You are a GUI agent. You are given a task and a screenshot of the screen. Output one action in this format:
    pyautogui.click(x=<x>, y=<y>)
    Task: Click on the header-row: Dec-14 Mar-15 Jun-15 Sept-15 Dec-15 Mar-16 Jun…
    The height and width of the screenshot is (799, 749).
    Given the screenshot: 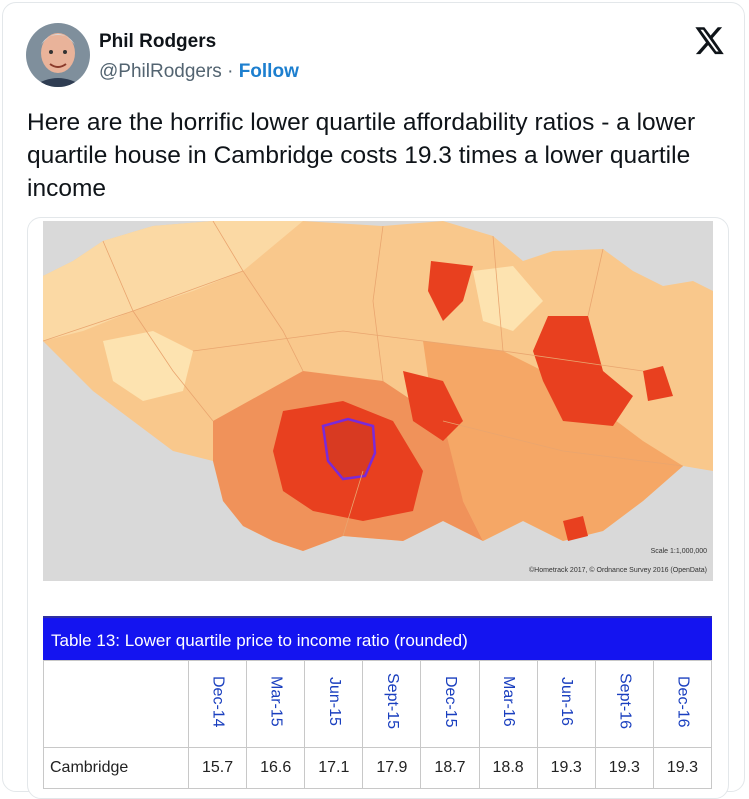 What is the action you would take?
    pyautogui.click(x=378, y=704)
    